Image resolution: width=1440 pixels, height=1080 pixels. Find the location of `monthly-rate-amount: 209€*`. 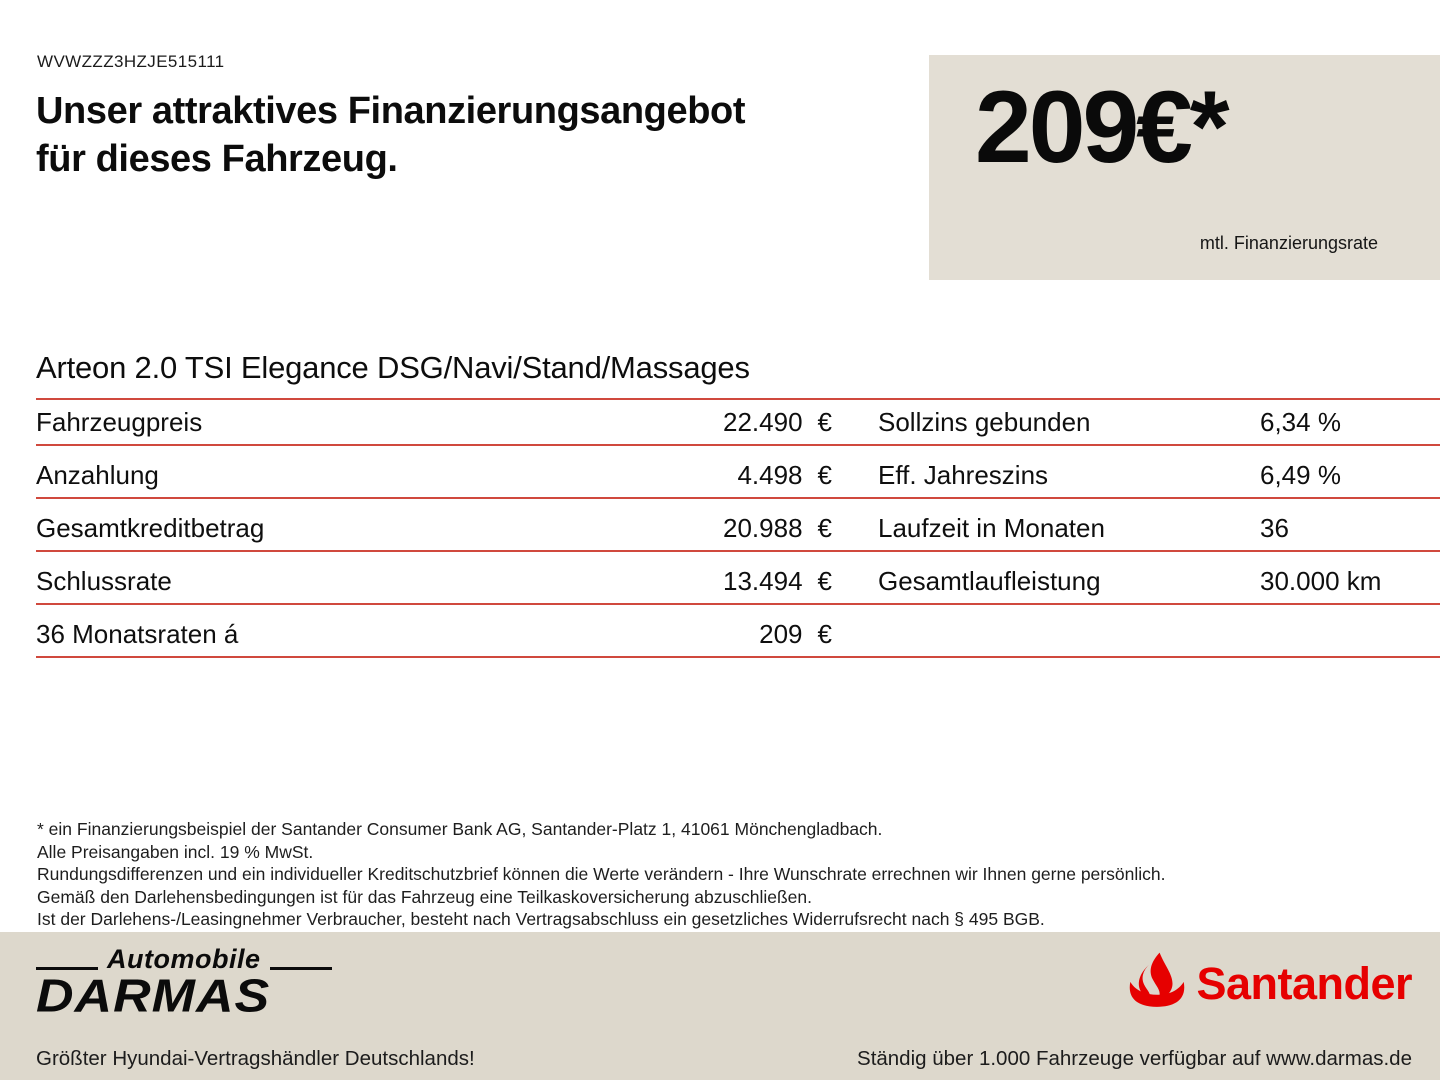

monthly-rate-amount: 209€* is located at coordinates (1102, 127).